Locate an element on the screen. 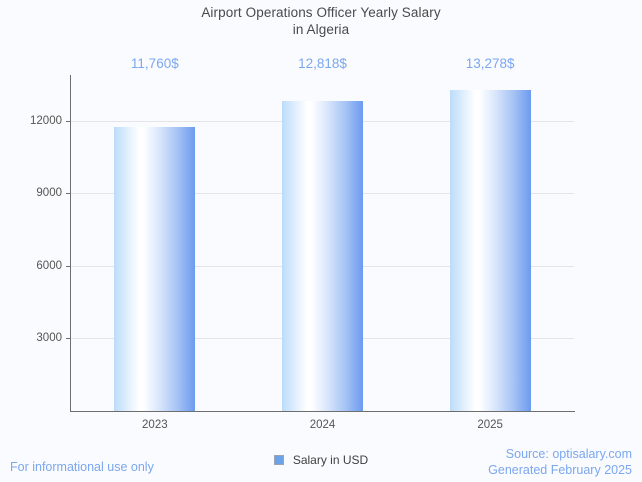 This screenshot has height=482, width=642. x-axis-label-2024: 2024 is located at coordinates (322, 425).